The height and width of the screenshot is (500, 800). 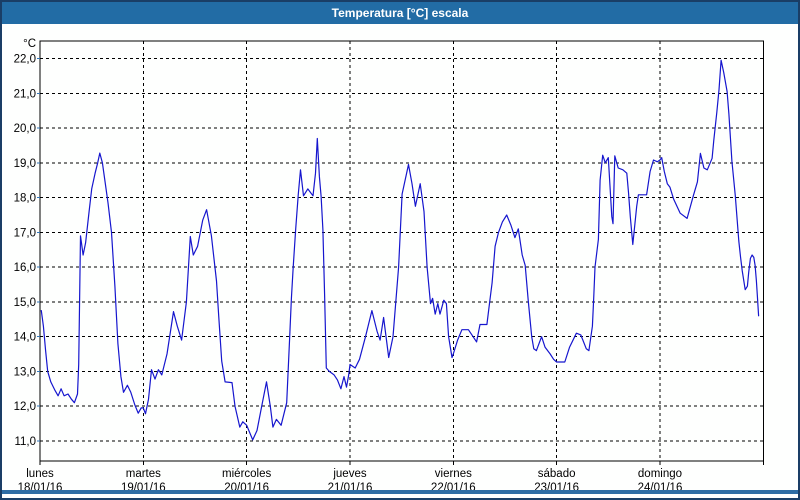 I want to click on x-day-label: domingo, so click(x=660, y=474).